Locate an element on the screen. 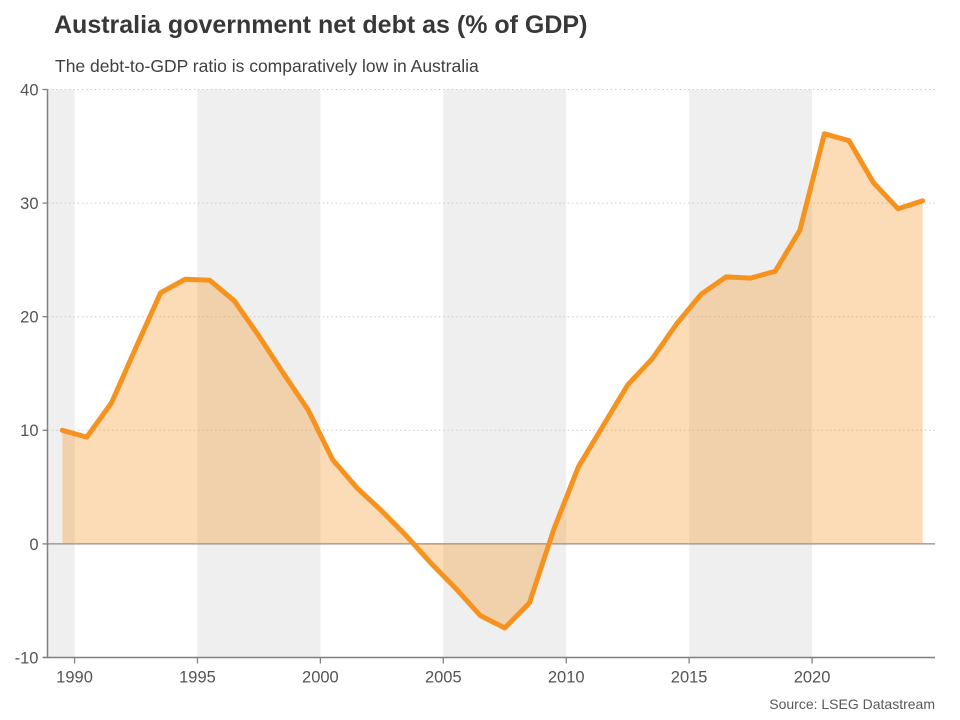 This screenshot has height=720, width=960. x-tick-label: 2000 is located at coordinates (320, 678).